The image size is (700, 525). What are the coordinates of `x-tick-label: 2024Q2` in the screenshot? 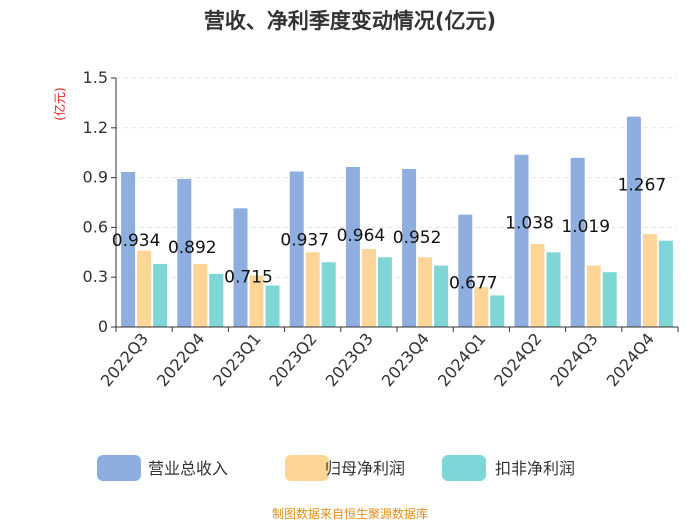 It's located at (517, 359).